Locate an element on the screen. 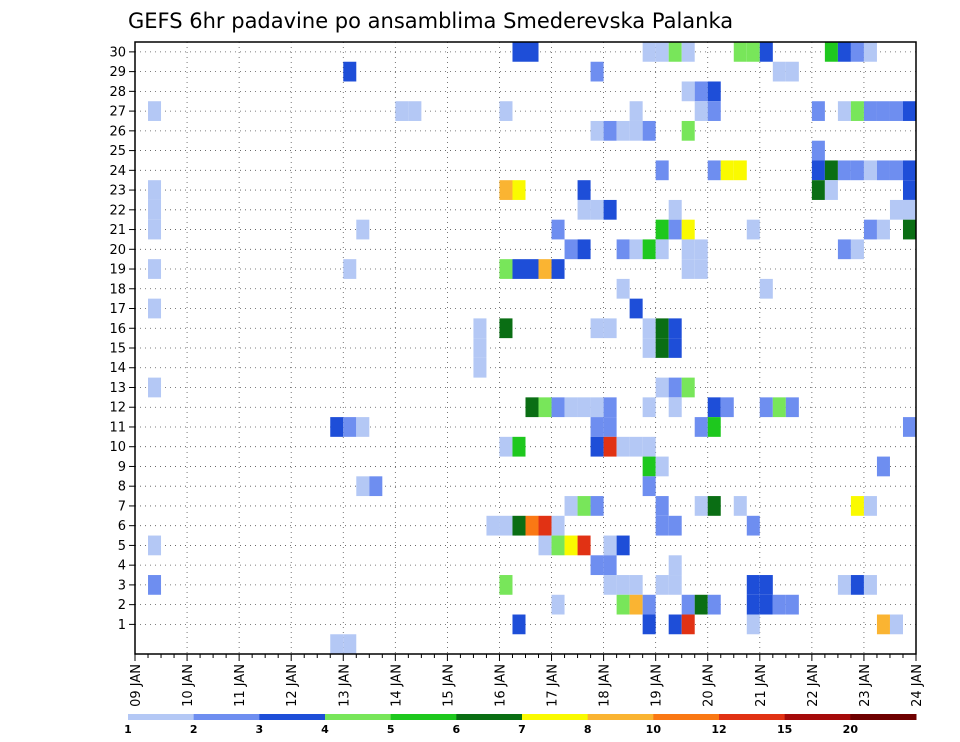 This screenshot has height=742, width=960. x-tick-label: 18 JAN is located at coordinates (605, 685).